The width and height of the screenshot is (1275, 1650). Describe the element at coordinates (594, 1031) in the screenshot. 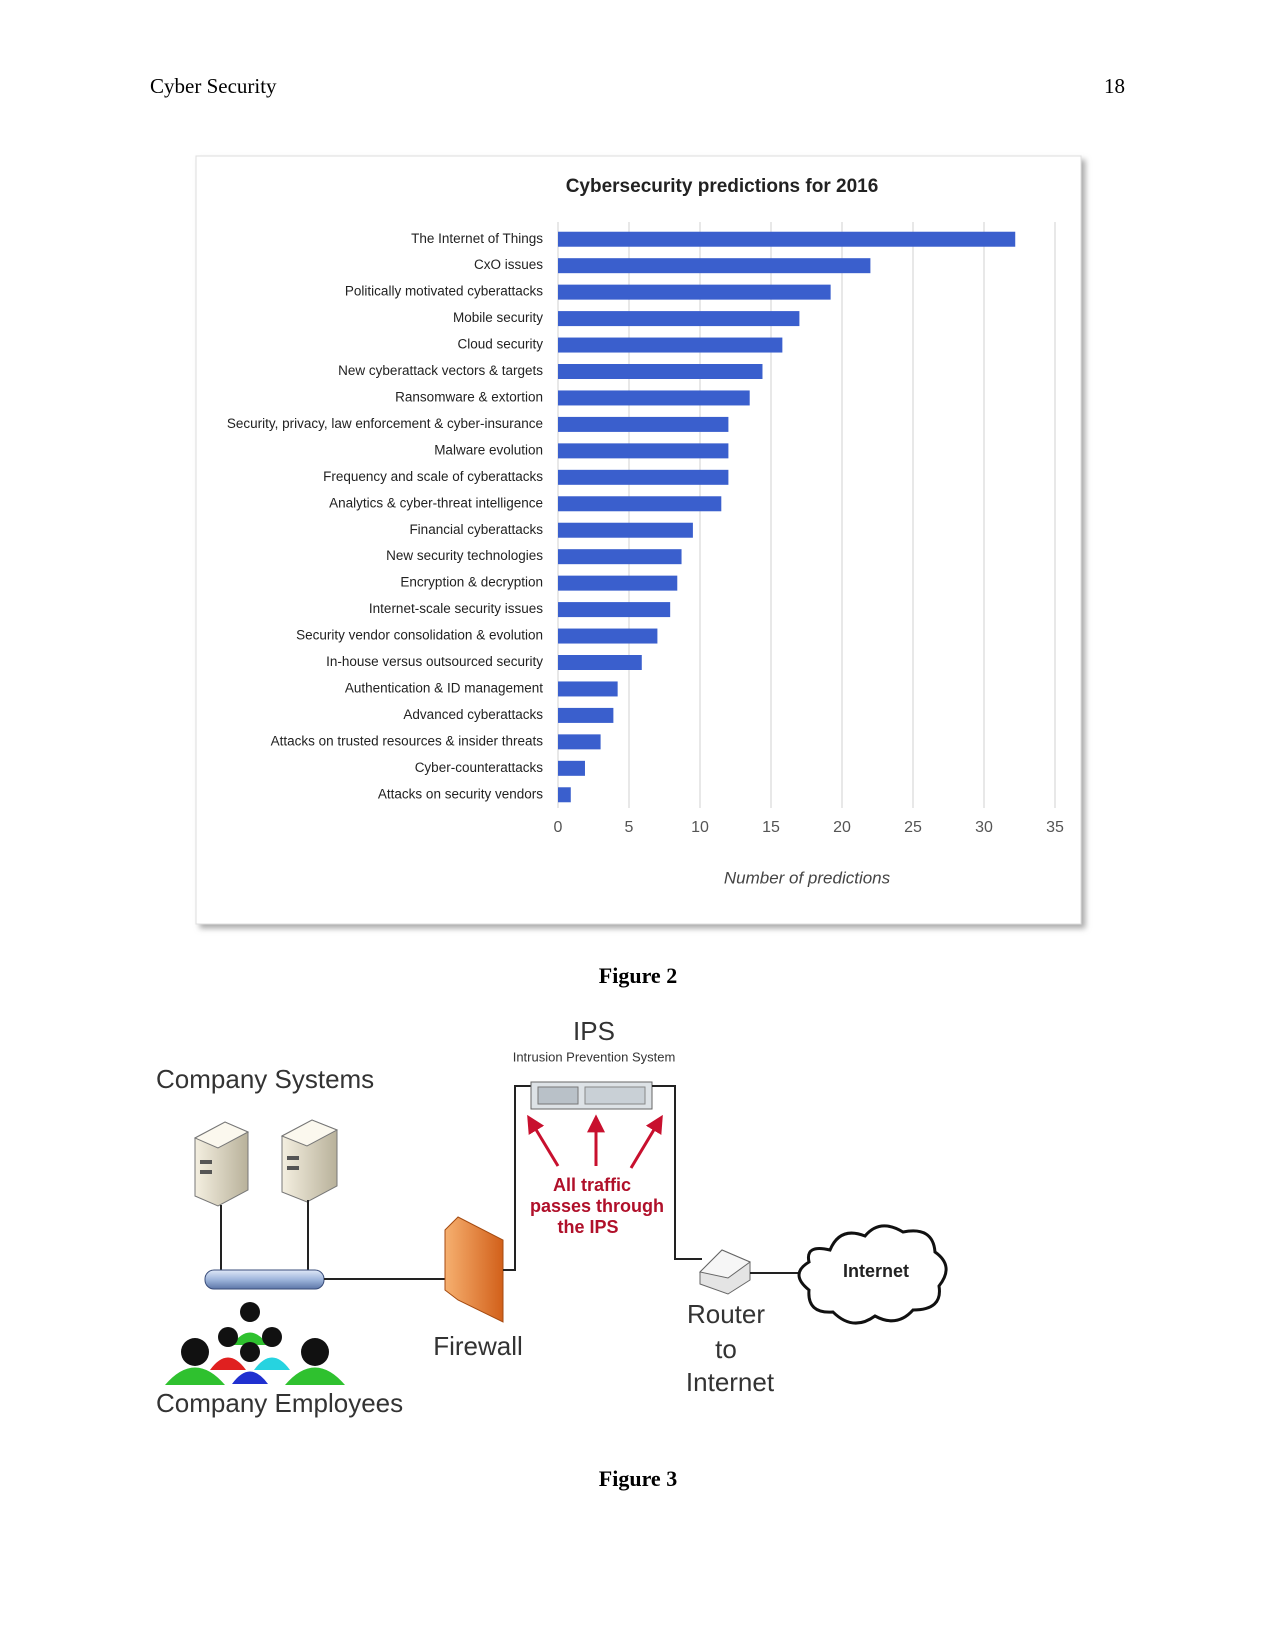

I see `diagram-label: IPS` at that location.